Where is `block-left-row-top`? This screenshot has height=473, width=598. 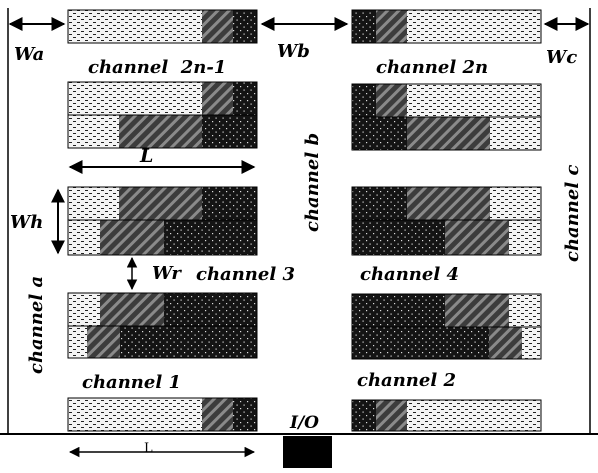
block-left-row-top is located at coordinates (162, 26).